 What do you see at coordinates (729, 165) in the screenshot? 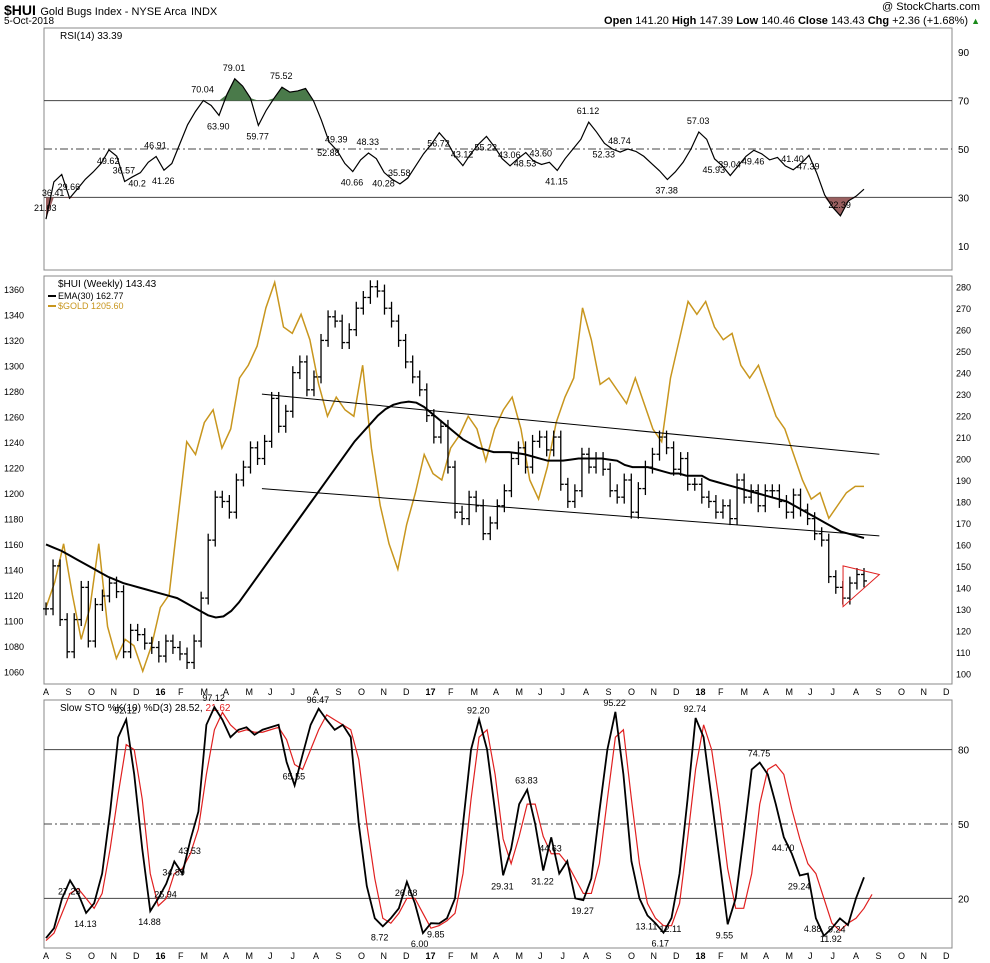
I see `rsi-value-label: 39.04` at bounding box center [729, 165].